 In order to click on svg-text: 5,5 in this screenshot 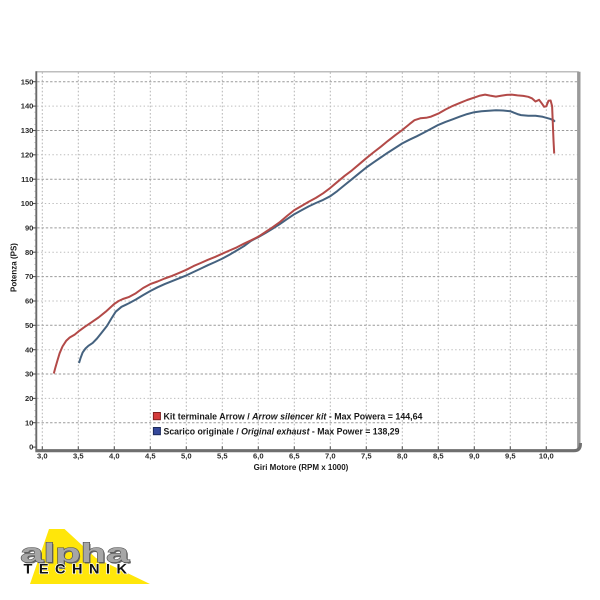, I will do `click(222, 456)`.